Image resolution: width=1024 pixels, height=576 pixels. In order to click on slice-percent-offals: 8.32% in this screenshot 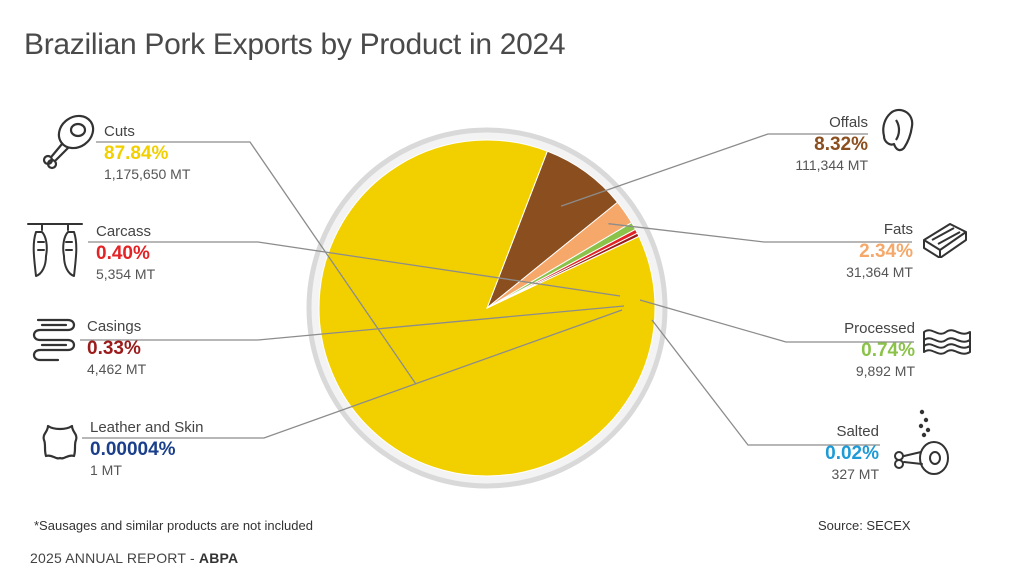, I will do `click(841, 145)`.